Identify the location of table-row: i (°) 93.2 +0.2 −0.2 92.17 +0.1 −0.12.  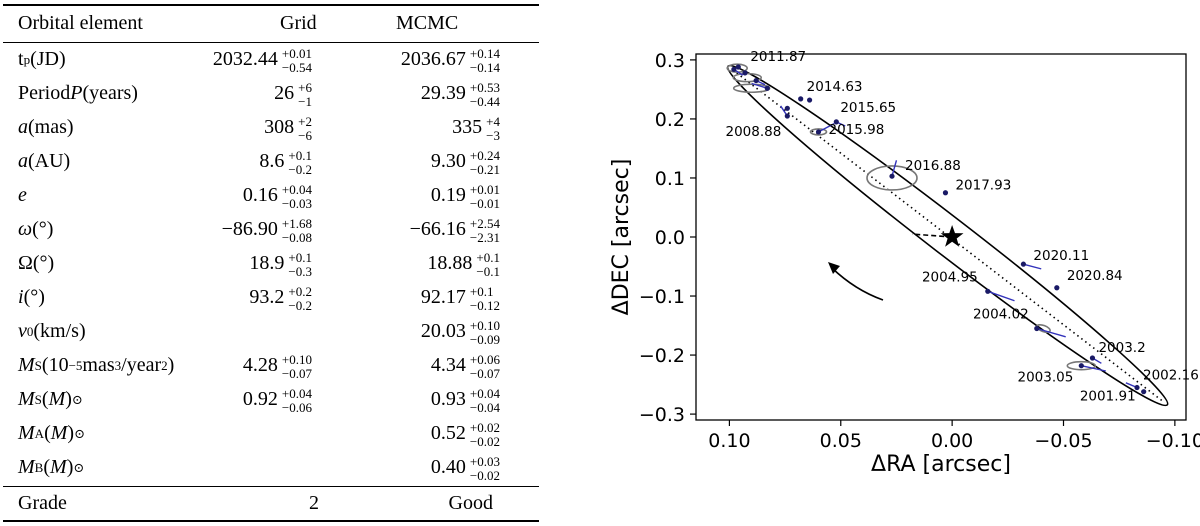
(272, 297).